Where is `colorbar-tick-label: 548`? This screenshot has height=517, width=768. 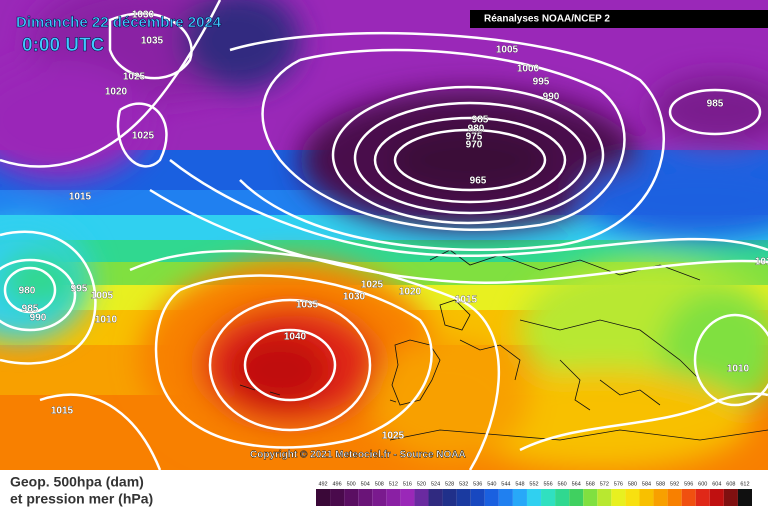
colorbar-tick-label: 548 is located at coordinates (519, 484).